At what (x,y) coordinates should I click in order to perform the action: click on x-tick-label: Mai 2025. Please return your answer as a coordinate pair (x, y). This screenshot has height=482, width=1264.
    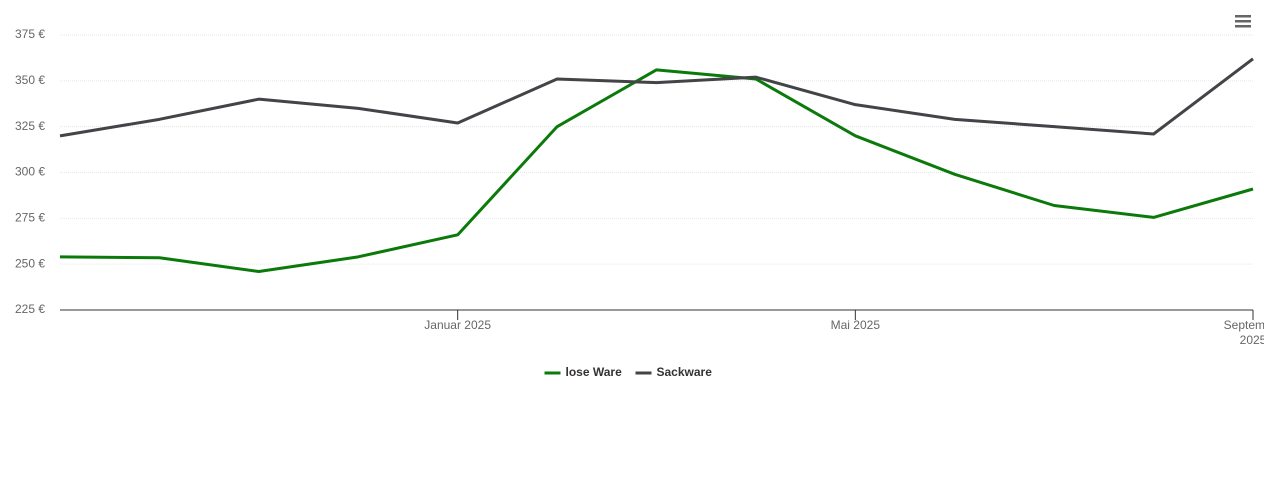
    Looking at the image, I should click on (855, 325).